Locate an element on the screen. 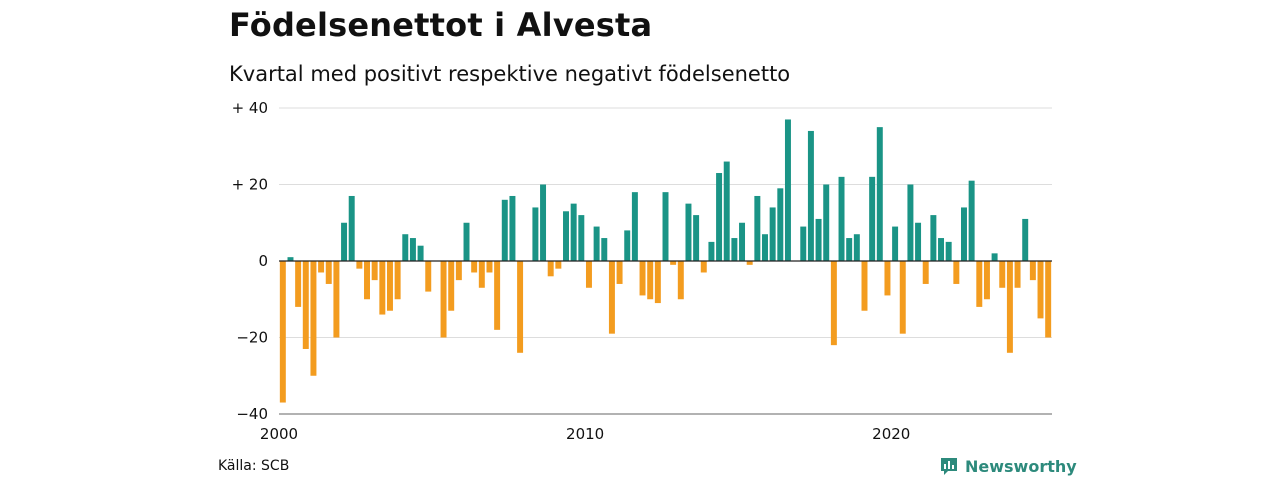 Image resolution: width=1280 pixels, height=480 pixels. x-tick-label: 2000 is located at coordinates (279, 434).